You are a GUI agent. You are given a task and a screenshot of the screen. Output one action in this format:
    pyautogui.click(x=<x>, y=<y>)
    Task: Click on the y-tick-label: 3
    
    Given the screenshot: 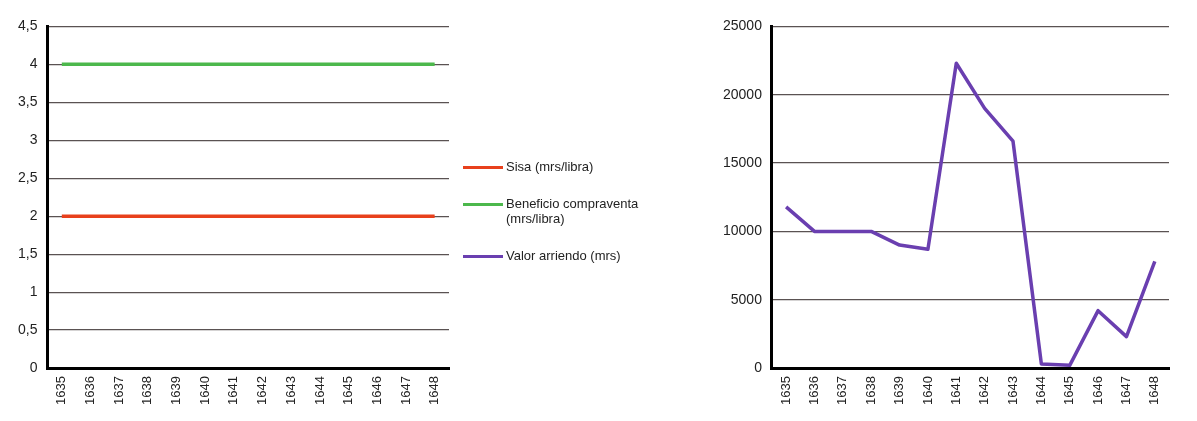 What is the action you would take?
    pyautogui.click(x=33, y=139)
    